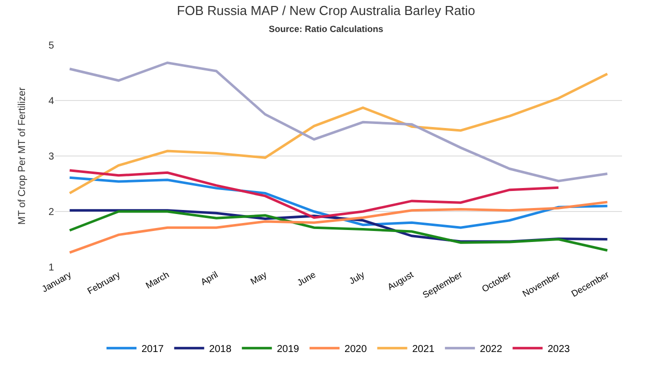  I want to click on y-tick-label: 5, so click(51, 46).